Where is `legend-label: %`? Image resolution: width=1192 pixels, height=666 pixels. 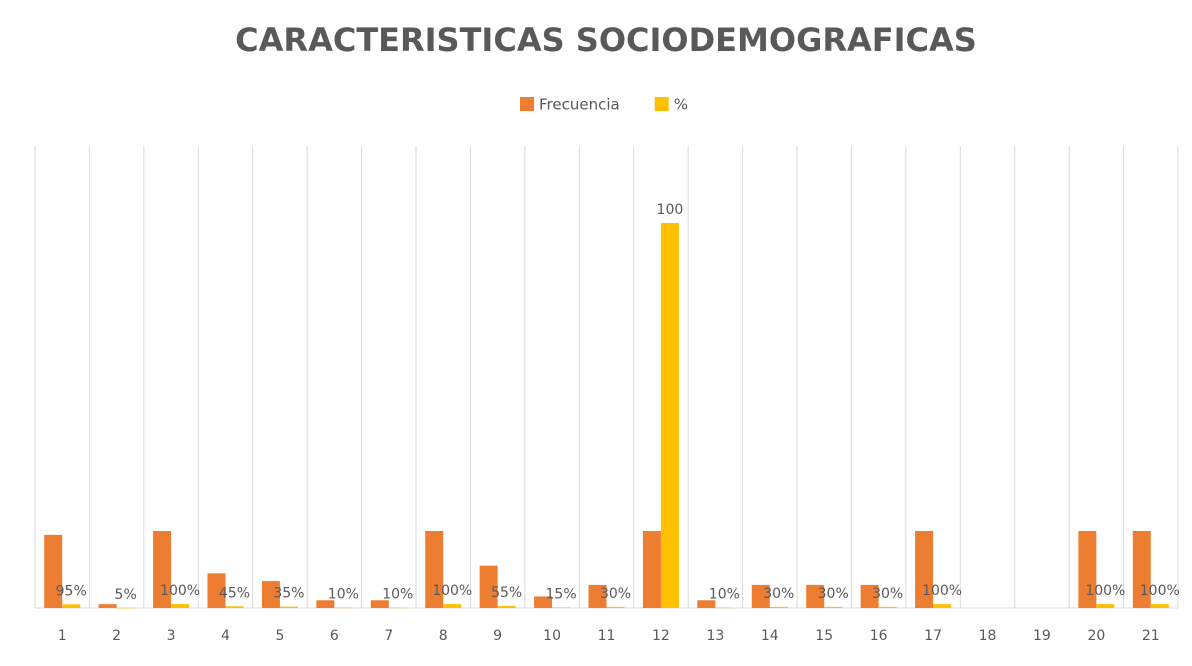
legend-label: % is located at coordinates (681, 105).